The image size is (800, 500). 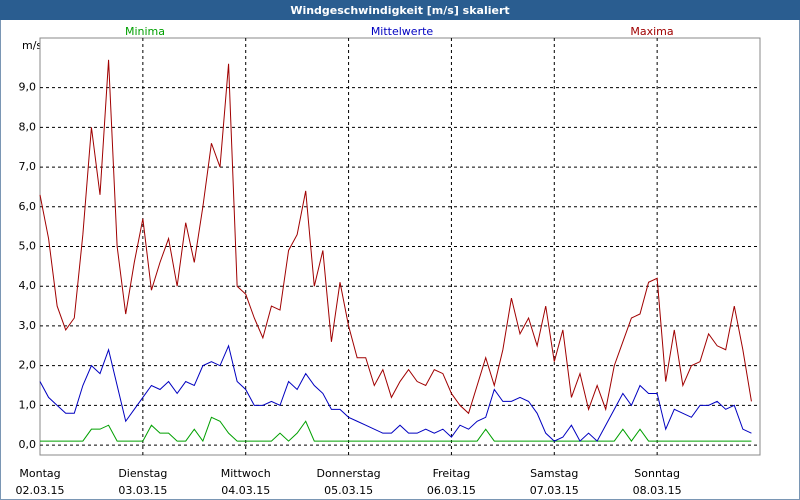 What do you see at coordinates (32, 45) in the screenshot?
I see `y-axis-unit: m/s` at bounding box center [32, 45].